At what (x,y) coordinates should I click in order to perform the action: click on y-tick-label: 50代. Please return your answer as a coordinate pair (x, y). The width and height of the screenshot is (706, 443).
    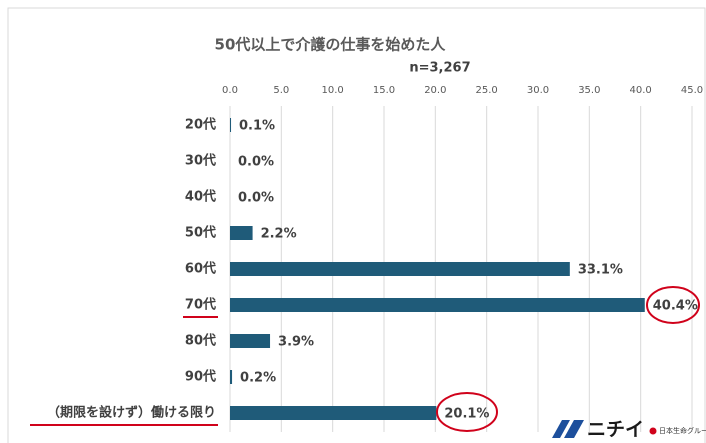
    Looking at the image, I should click on (200, 233).